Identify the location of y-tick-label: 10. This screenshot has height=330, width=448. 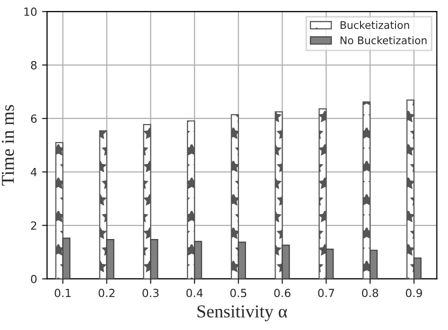
(30, 12).